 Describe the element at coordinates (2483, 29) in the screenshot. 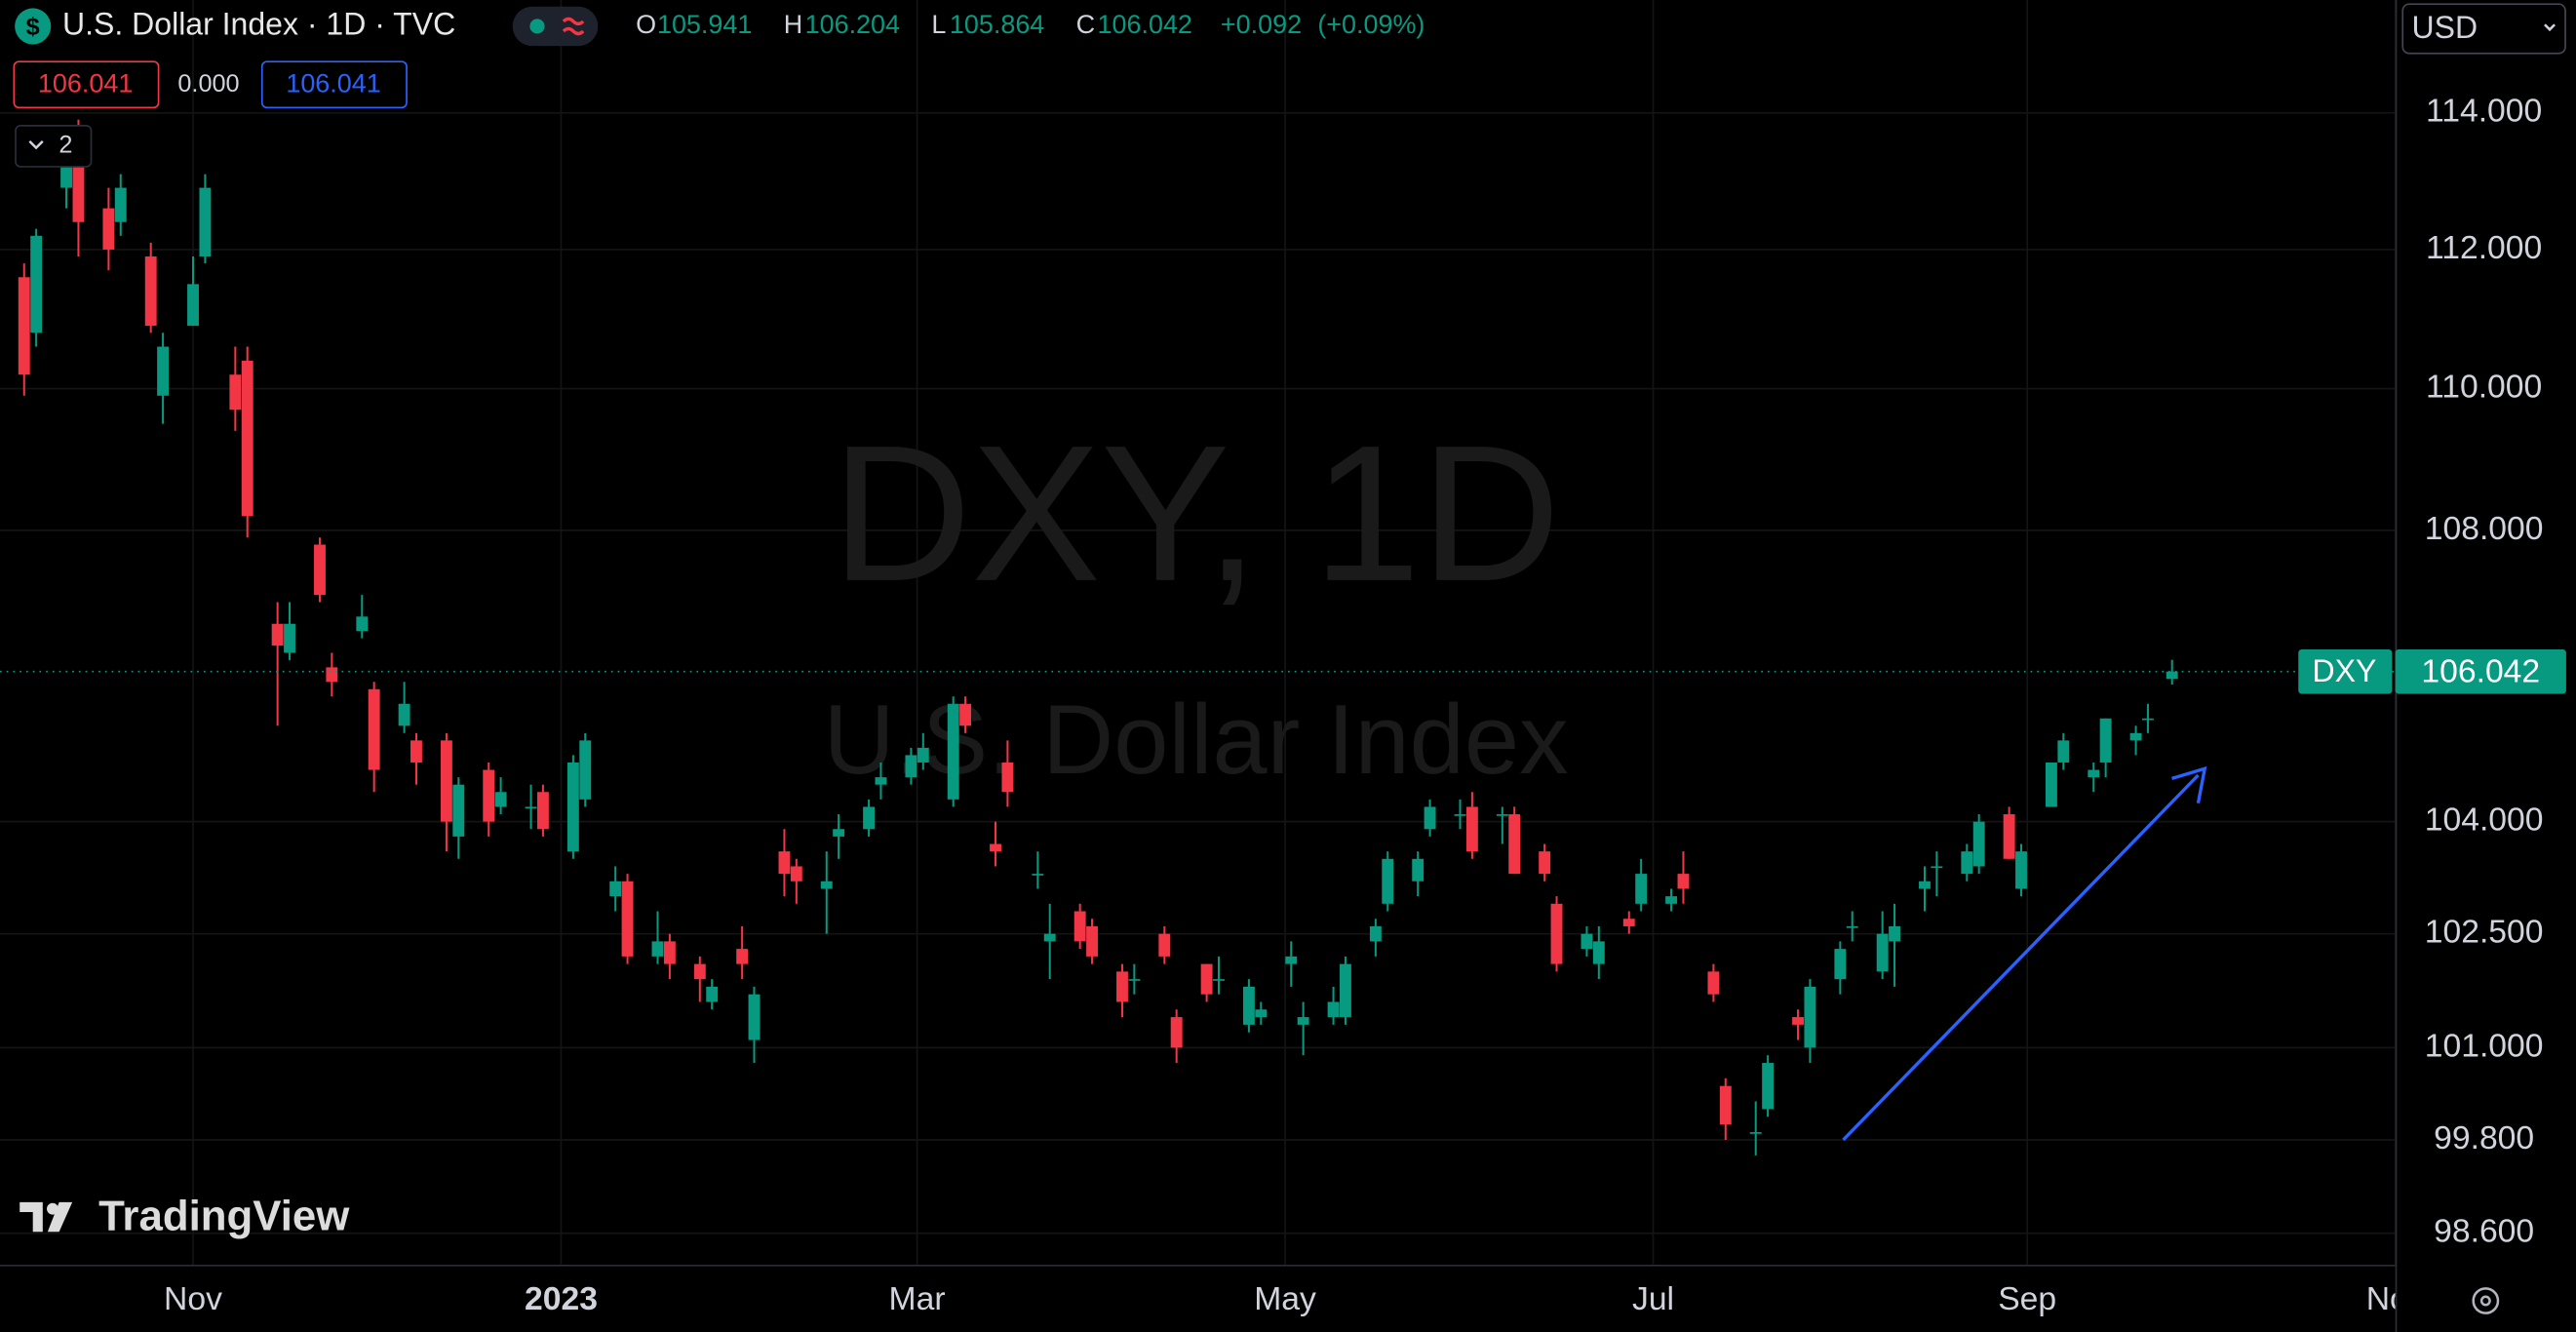

I see `currency-select` at that location.